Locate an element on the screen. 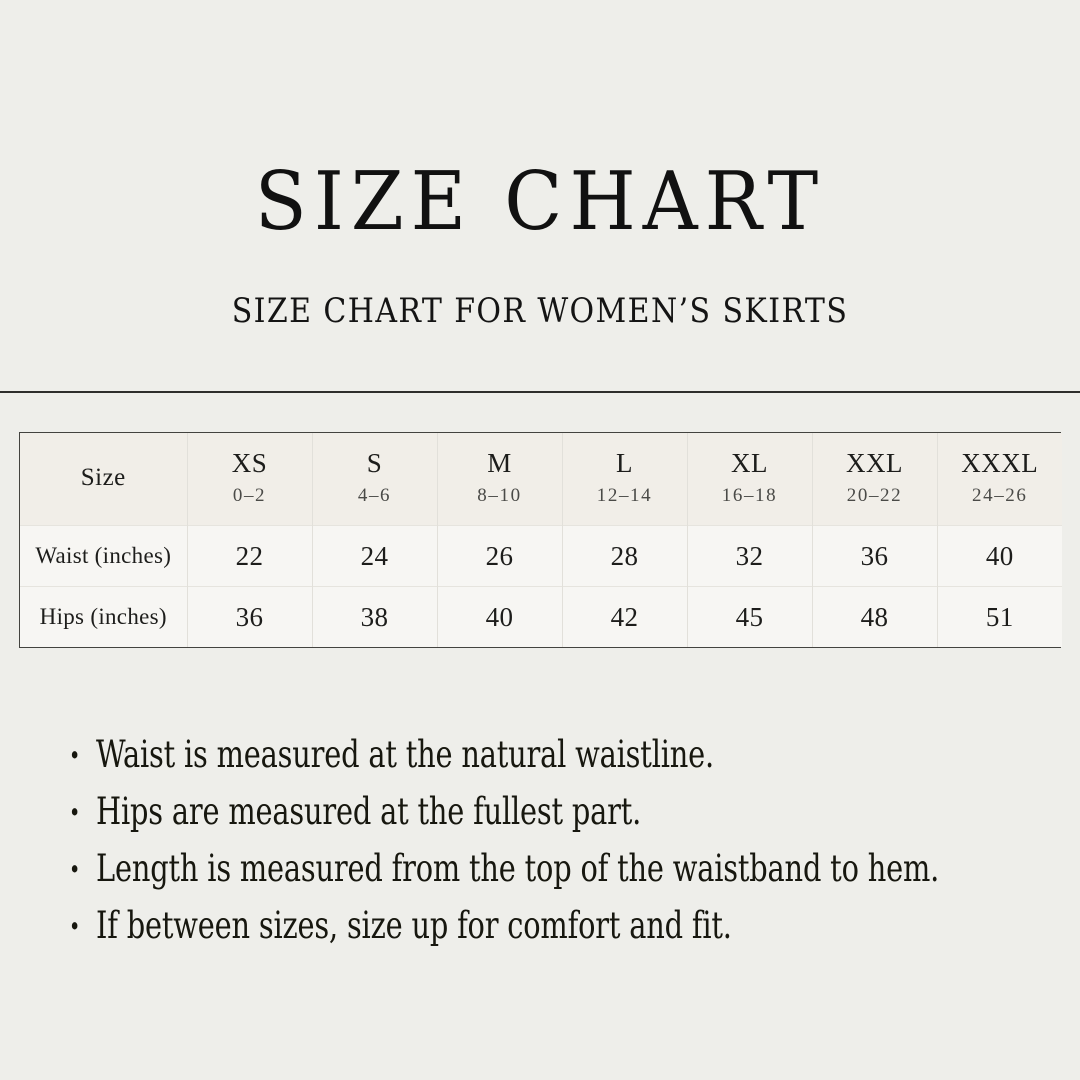 This screenshot has height=1080, width=1080. row-label-waist: Waist (inches) is located at coordinates (103, 556).